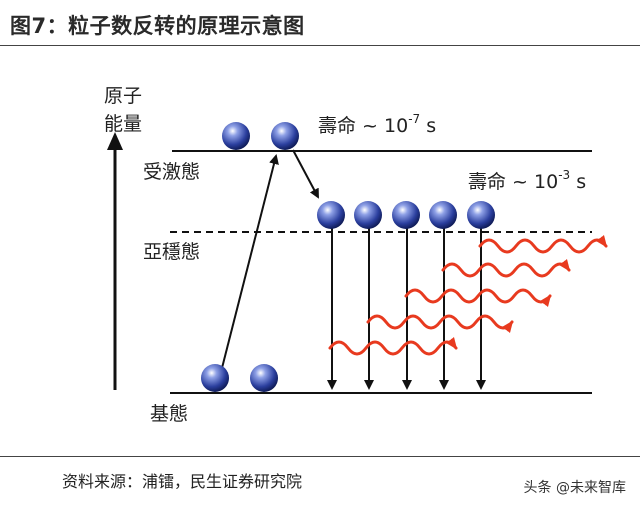 The height and width of the screenshot is (509, 640). What do you see at coordinates (527, 180) in the screenshot?
I see `metastable-lifetime-label: 壽命 ~ 10-3 s` at bounding box center [527, 180].